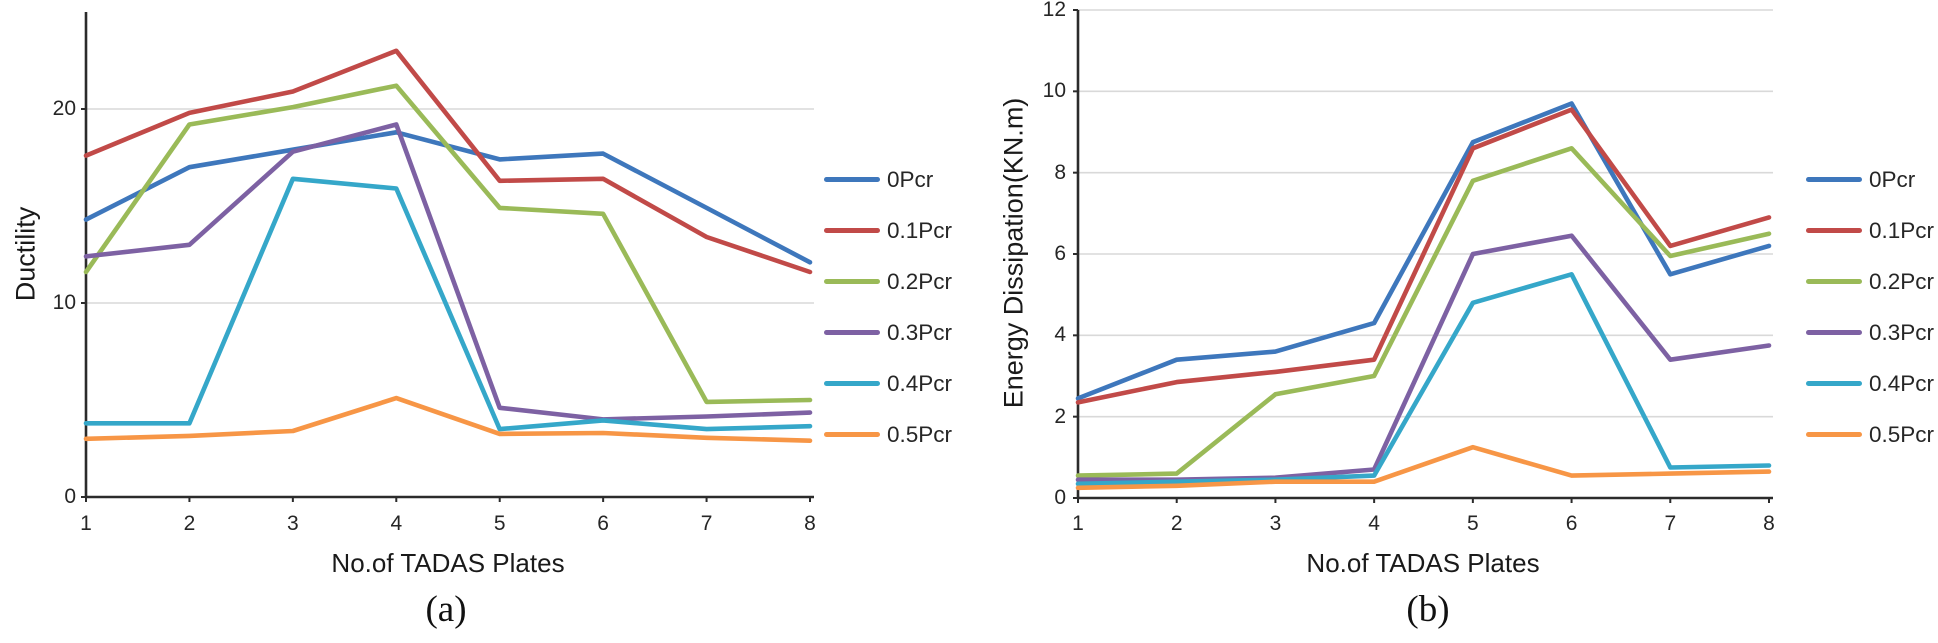 The height and width of the screenshot is (643, 1938). What do you see at coordinates (446, 609) in the screenshot?
I see `caption-a: (a)` at bounding box center [446, 609].